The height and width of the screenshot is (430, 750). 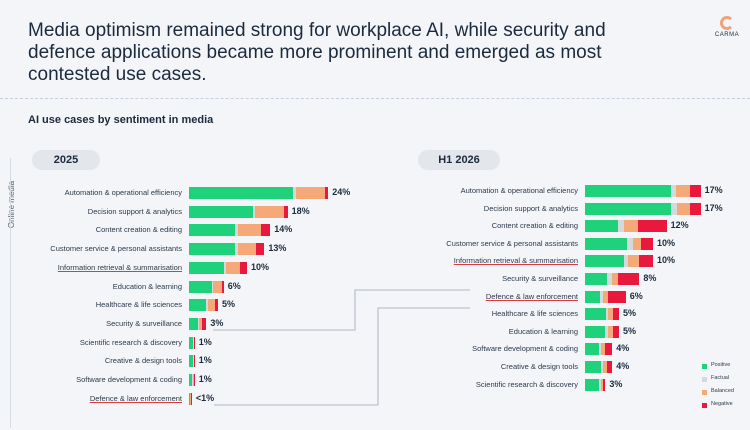 I want to click on category-label: Healthcare & life sciences, so click(x=138, y=305).